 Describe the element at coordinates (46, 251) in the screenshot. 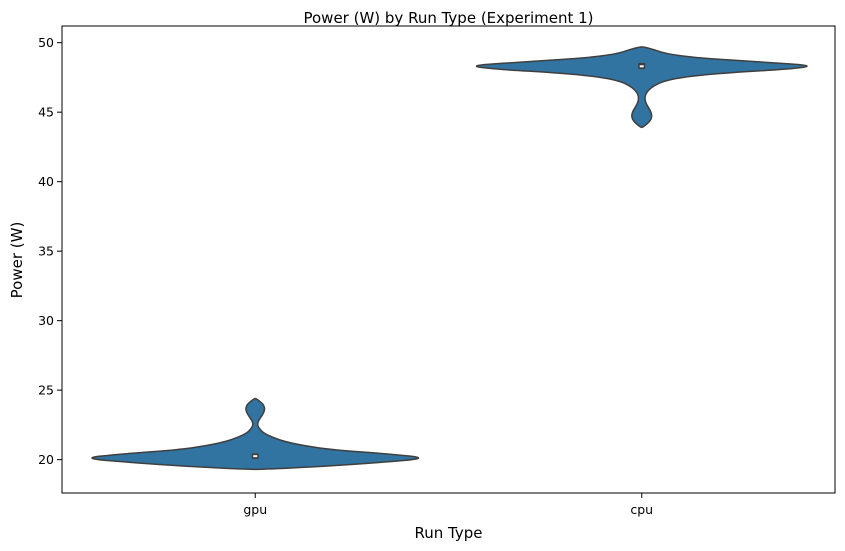

I see `y-tick-label: 35` at that location.